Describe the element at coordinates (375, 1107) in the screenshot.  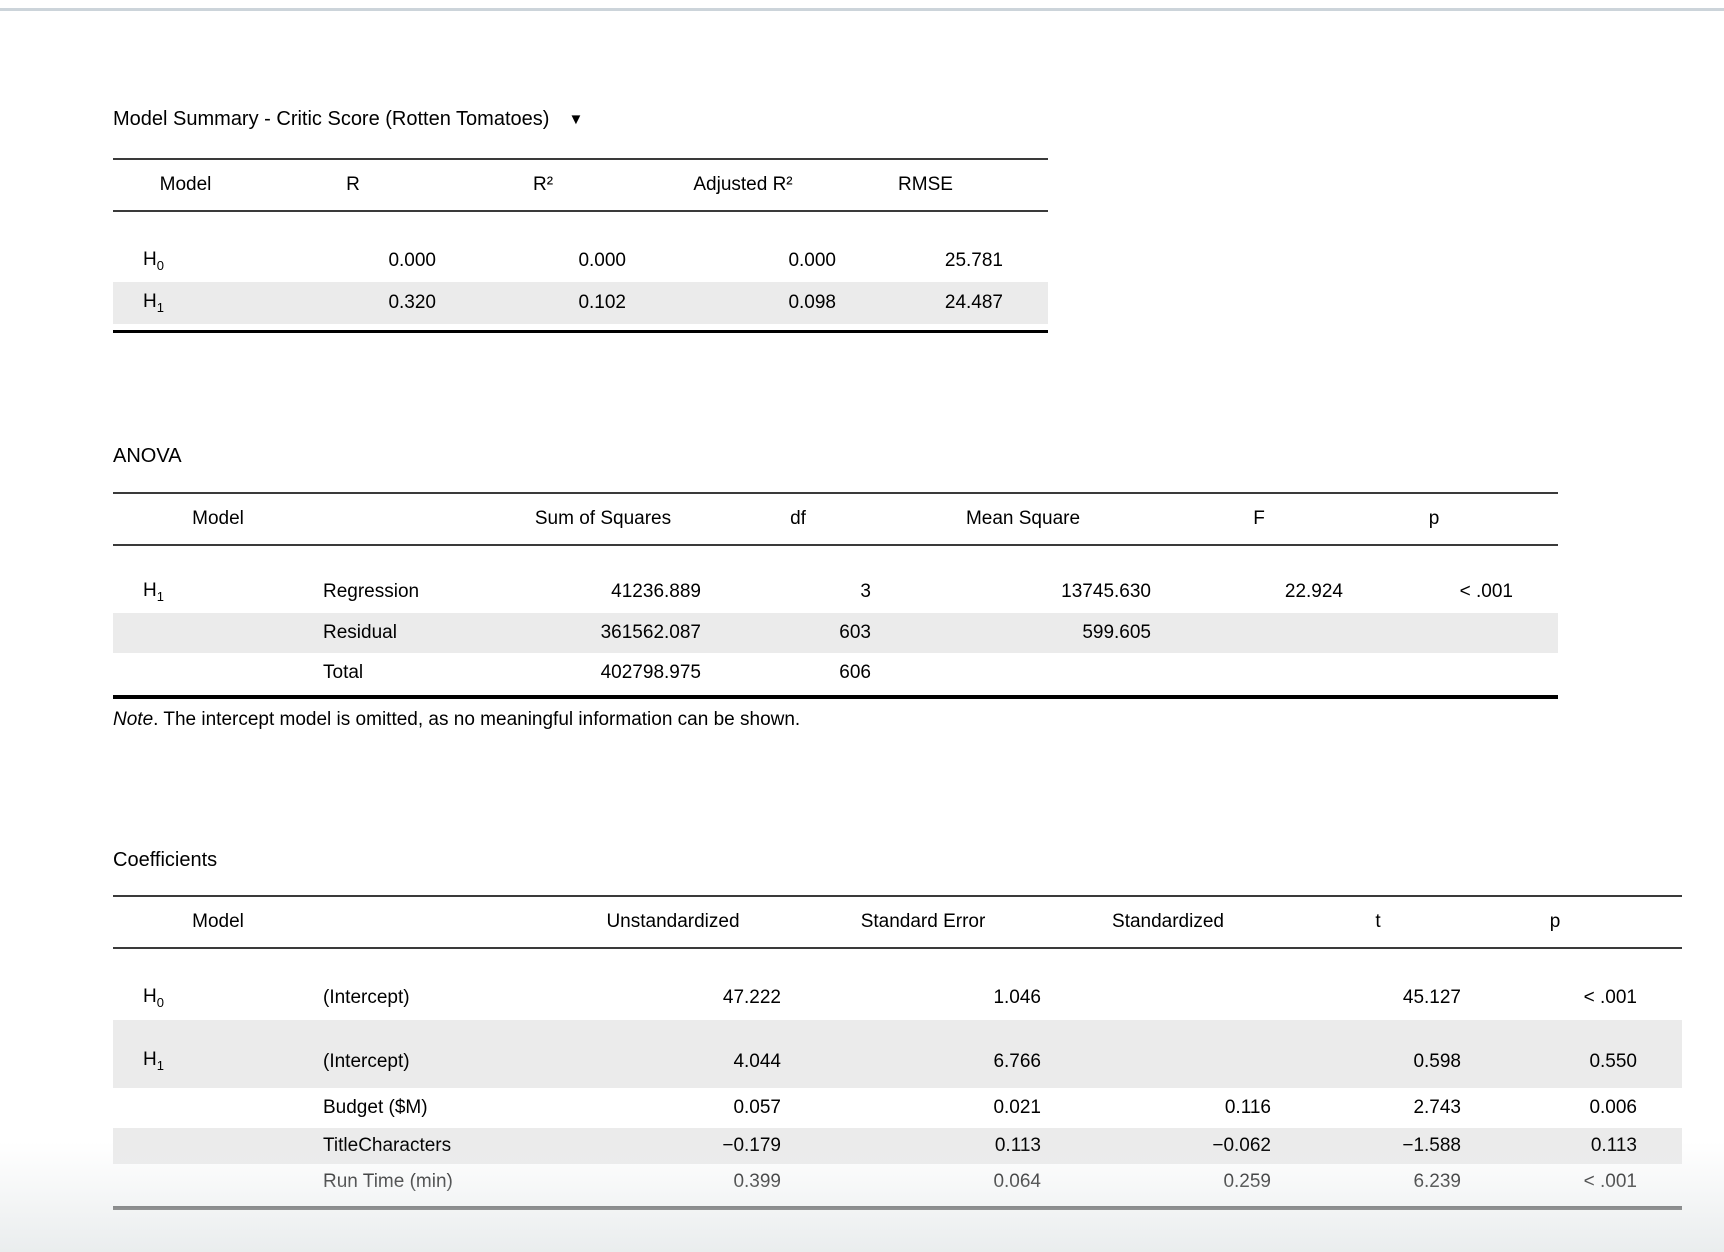
I see `term-label: Budget ($M)` at that location.